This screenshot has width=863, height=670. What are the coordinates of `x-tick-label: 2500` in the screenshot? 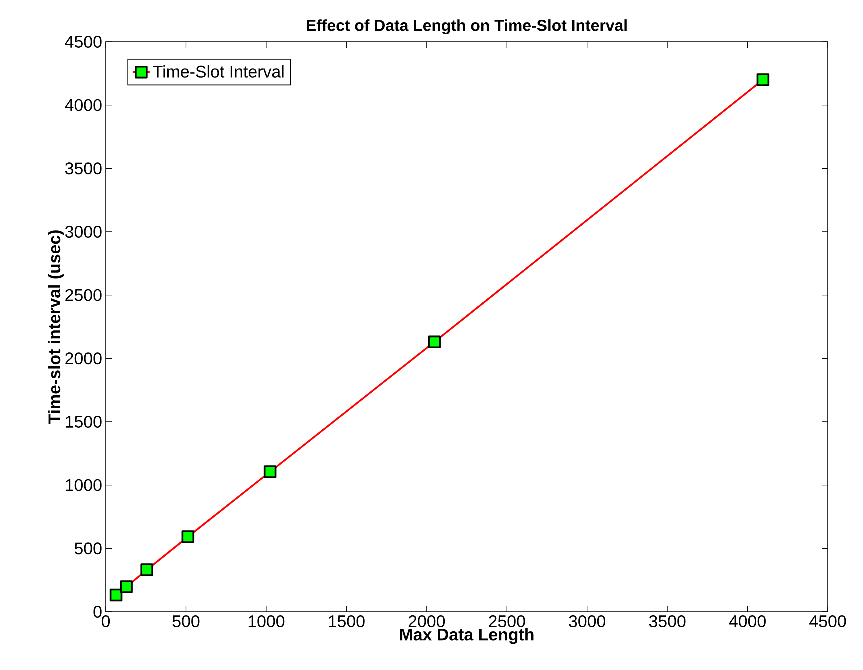 It's located at (507, 622).